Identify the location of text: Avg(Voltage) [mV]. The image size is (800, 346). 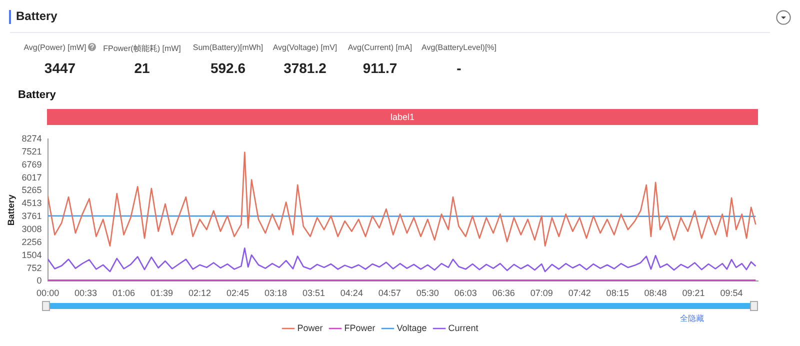
(305, 47).